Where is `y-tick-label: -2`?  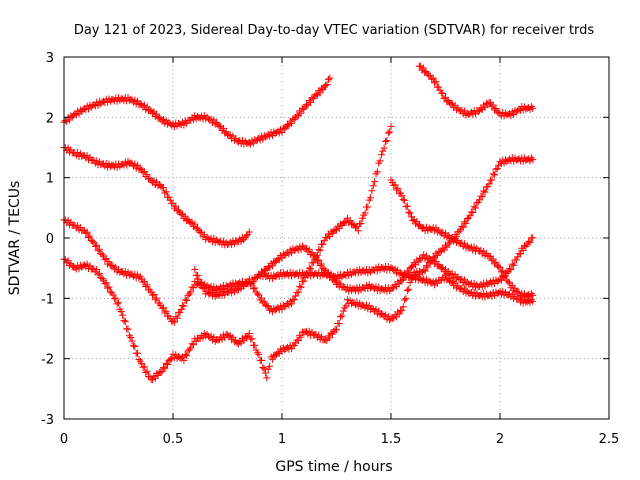
y-tick-label: -2 is located at coordinates (47, 360).